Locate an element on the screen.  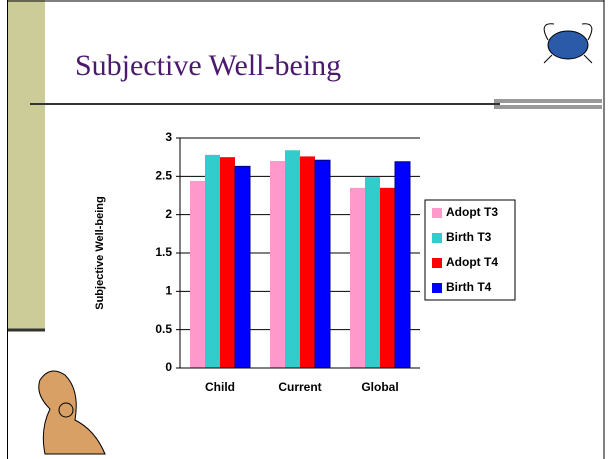
x-tick-label: Global is located at coordinates (379, 387).